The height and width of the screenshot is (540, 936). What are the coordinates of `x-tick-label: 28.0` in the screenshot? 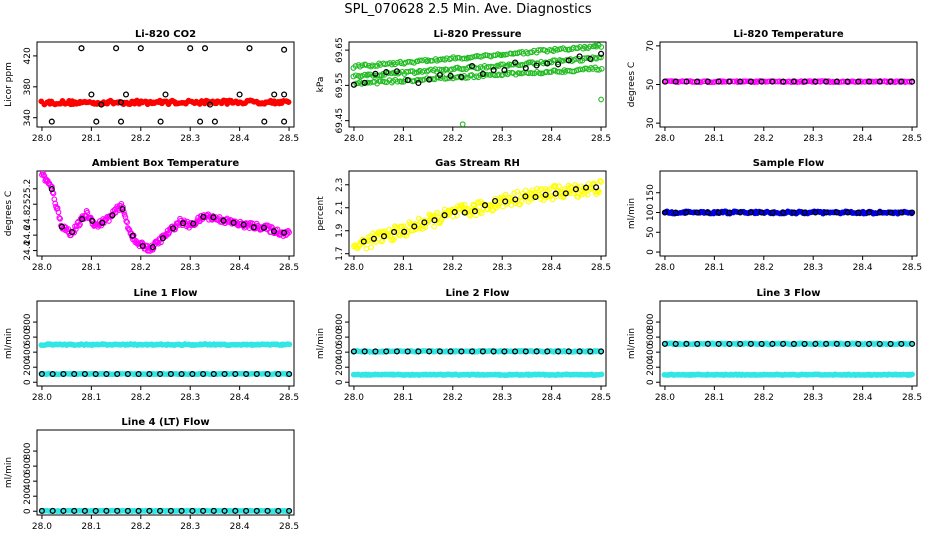 It's located at (354, 268).